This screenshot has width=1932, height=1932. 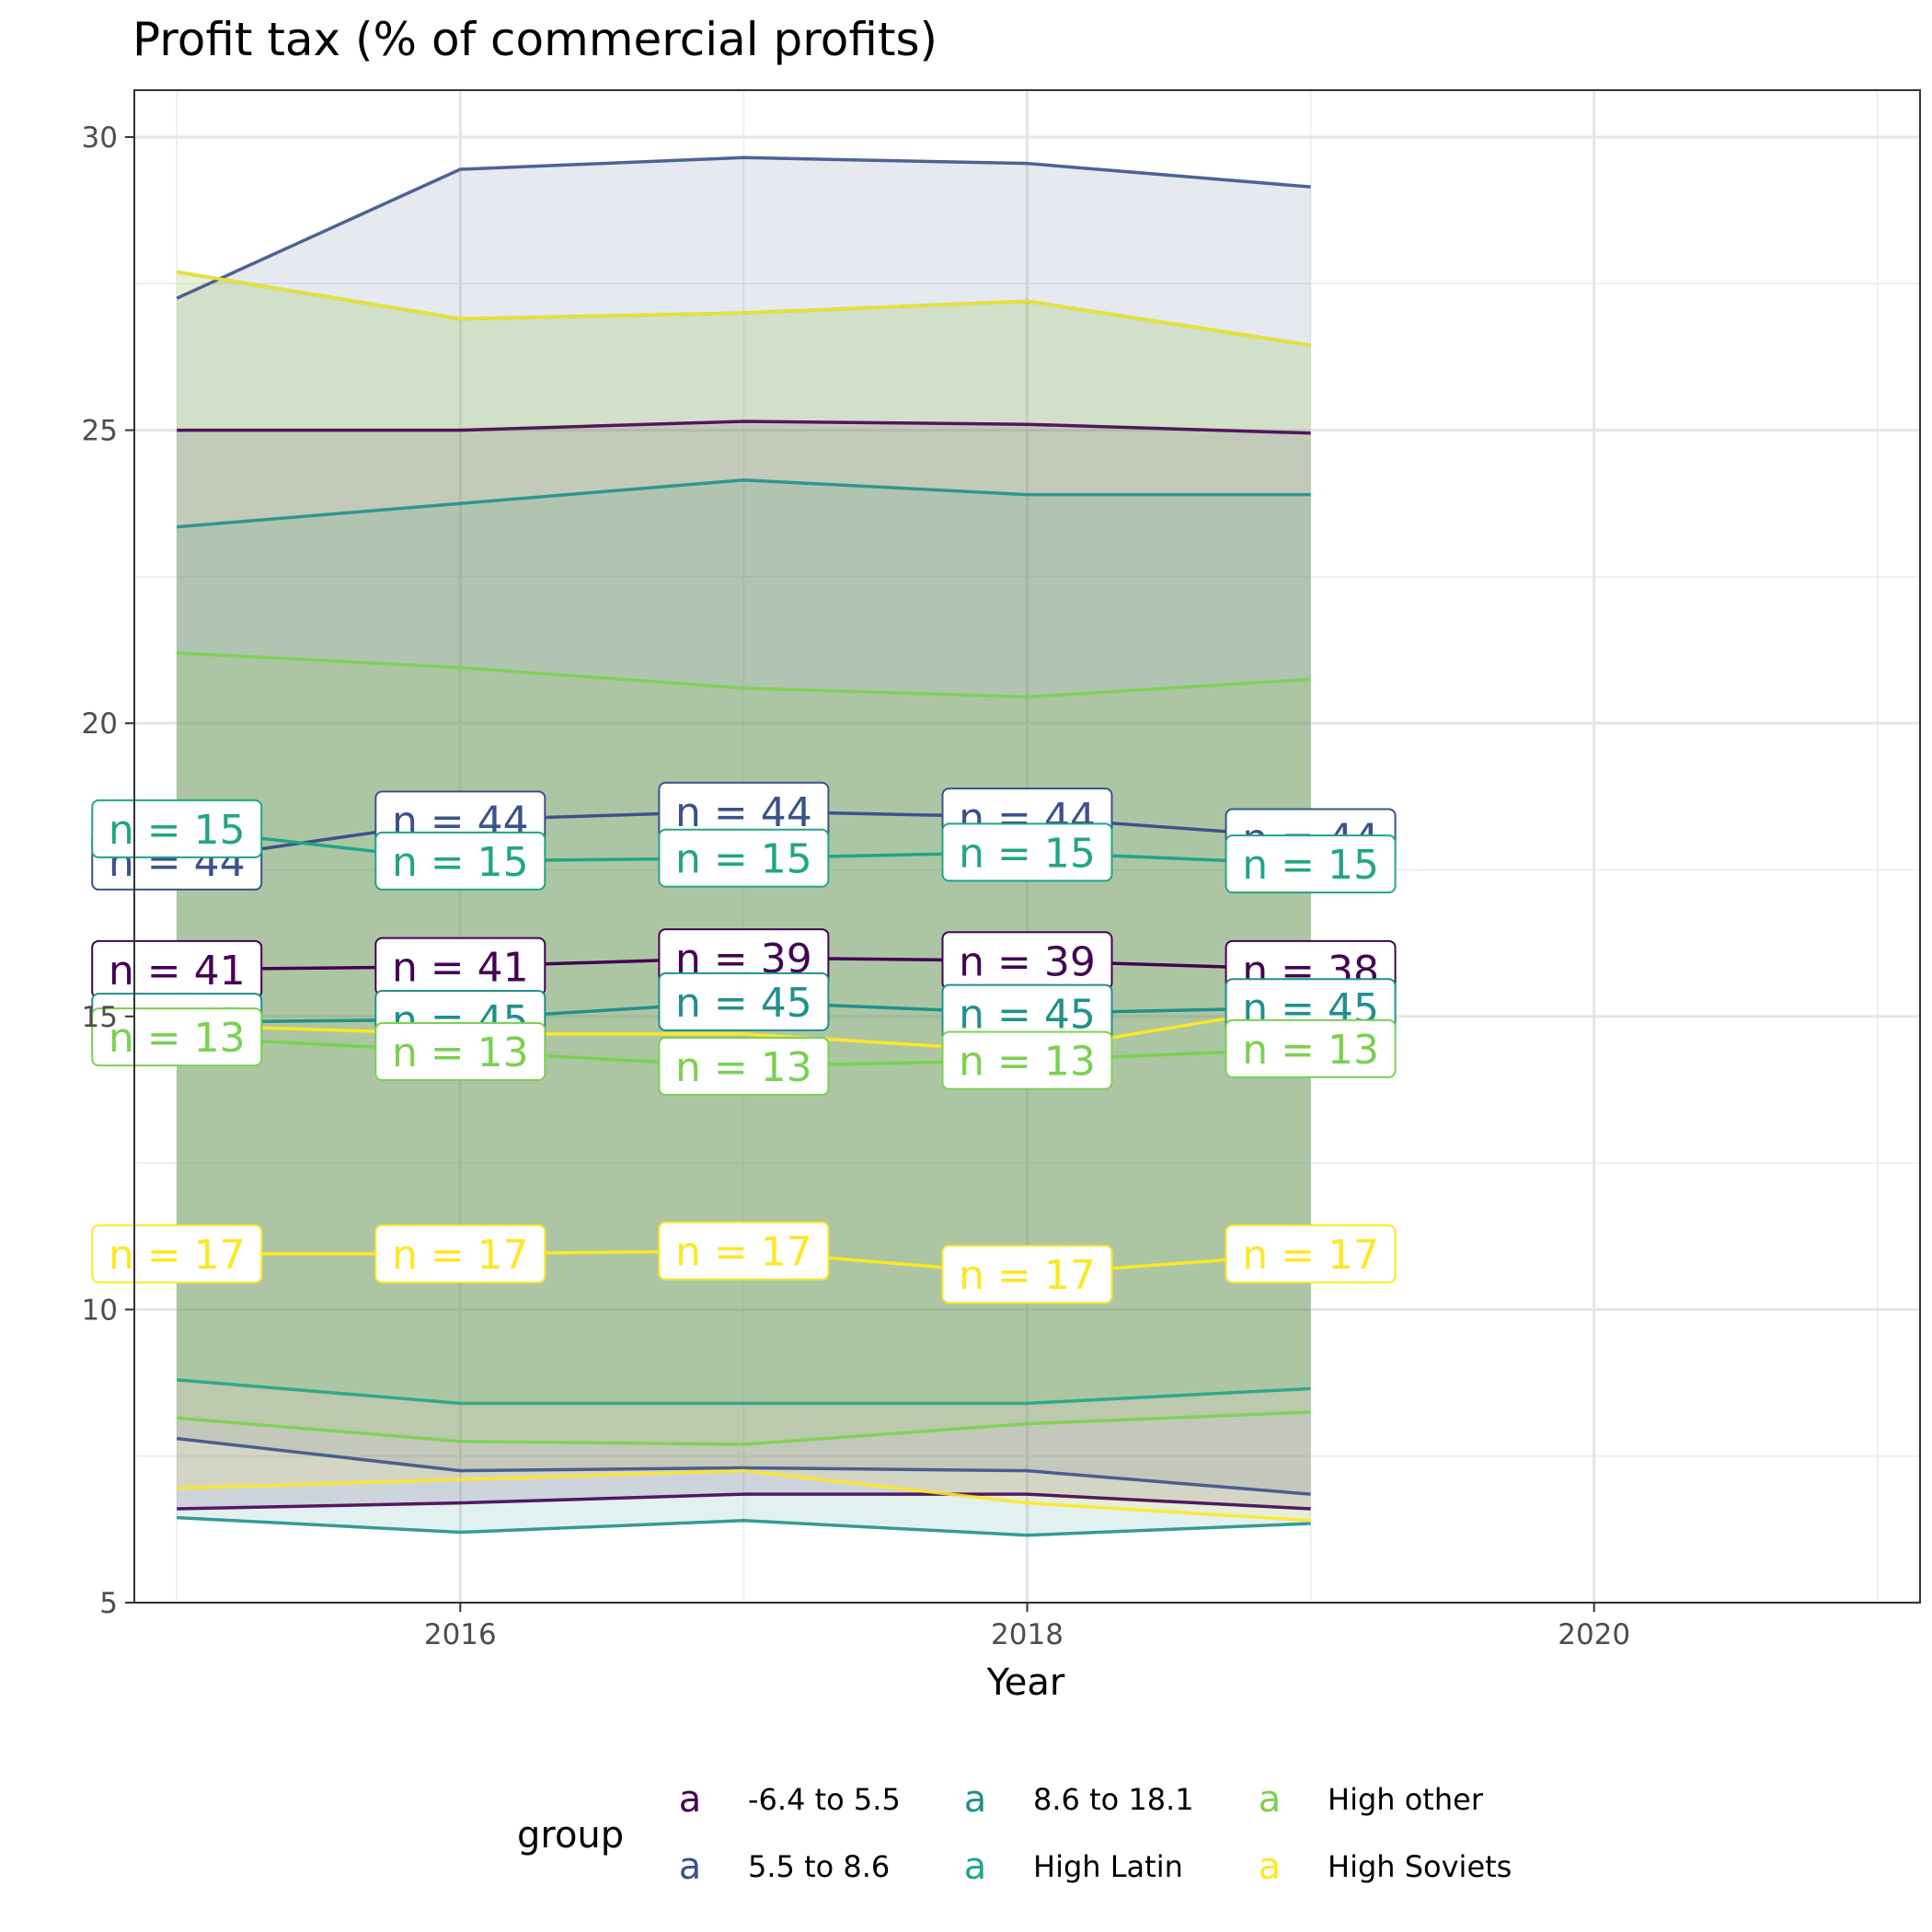 What do you see at coordinates (744, 674) in the screenshot?
I see `upper-line-high-other` at bounding box center [744, 674].